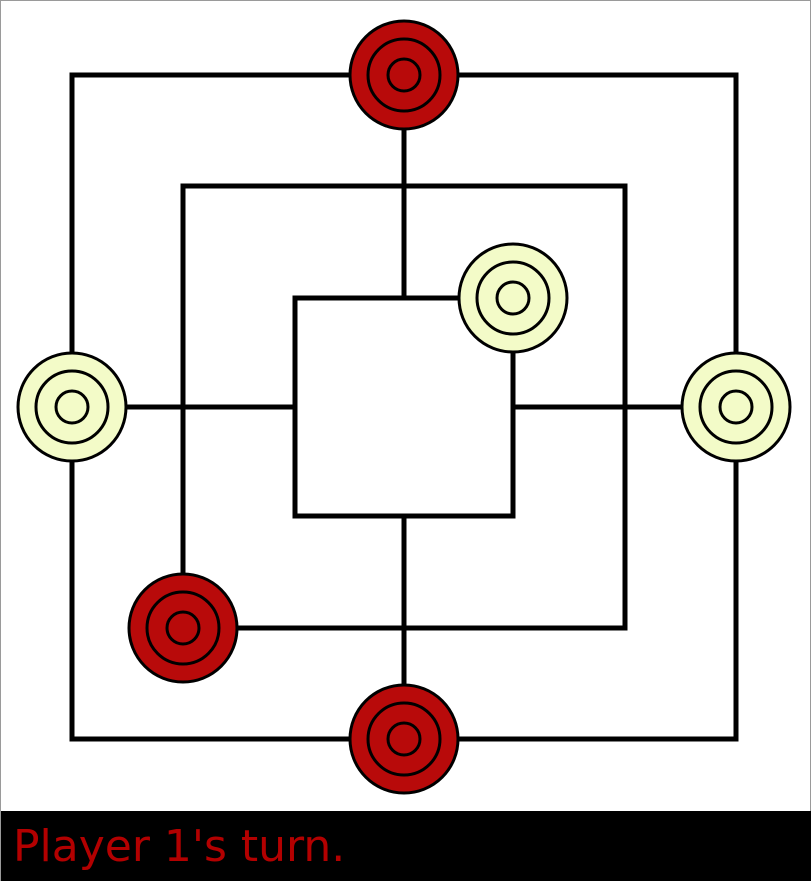 This screenshot has height=881, width=811. What do you see at coordinates (295, 298) in the screenshot?
I see `board-point-inner-top-left` at bounding box center [295, 298].